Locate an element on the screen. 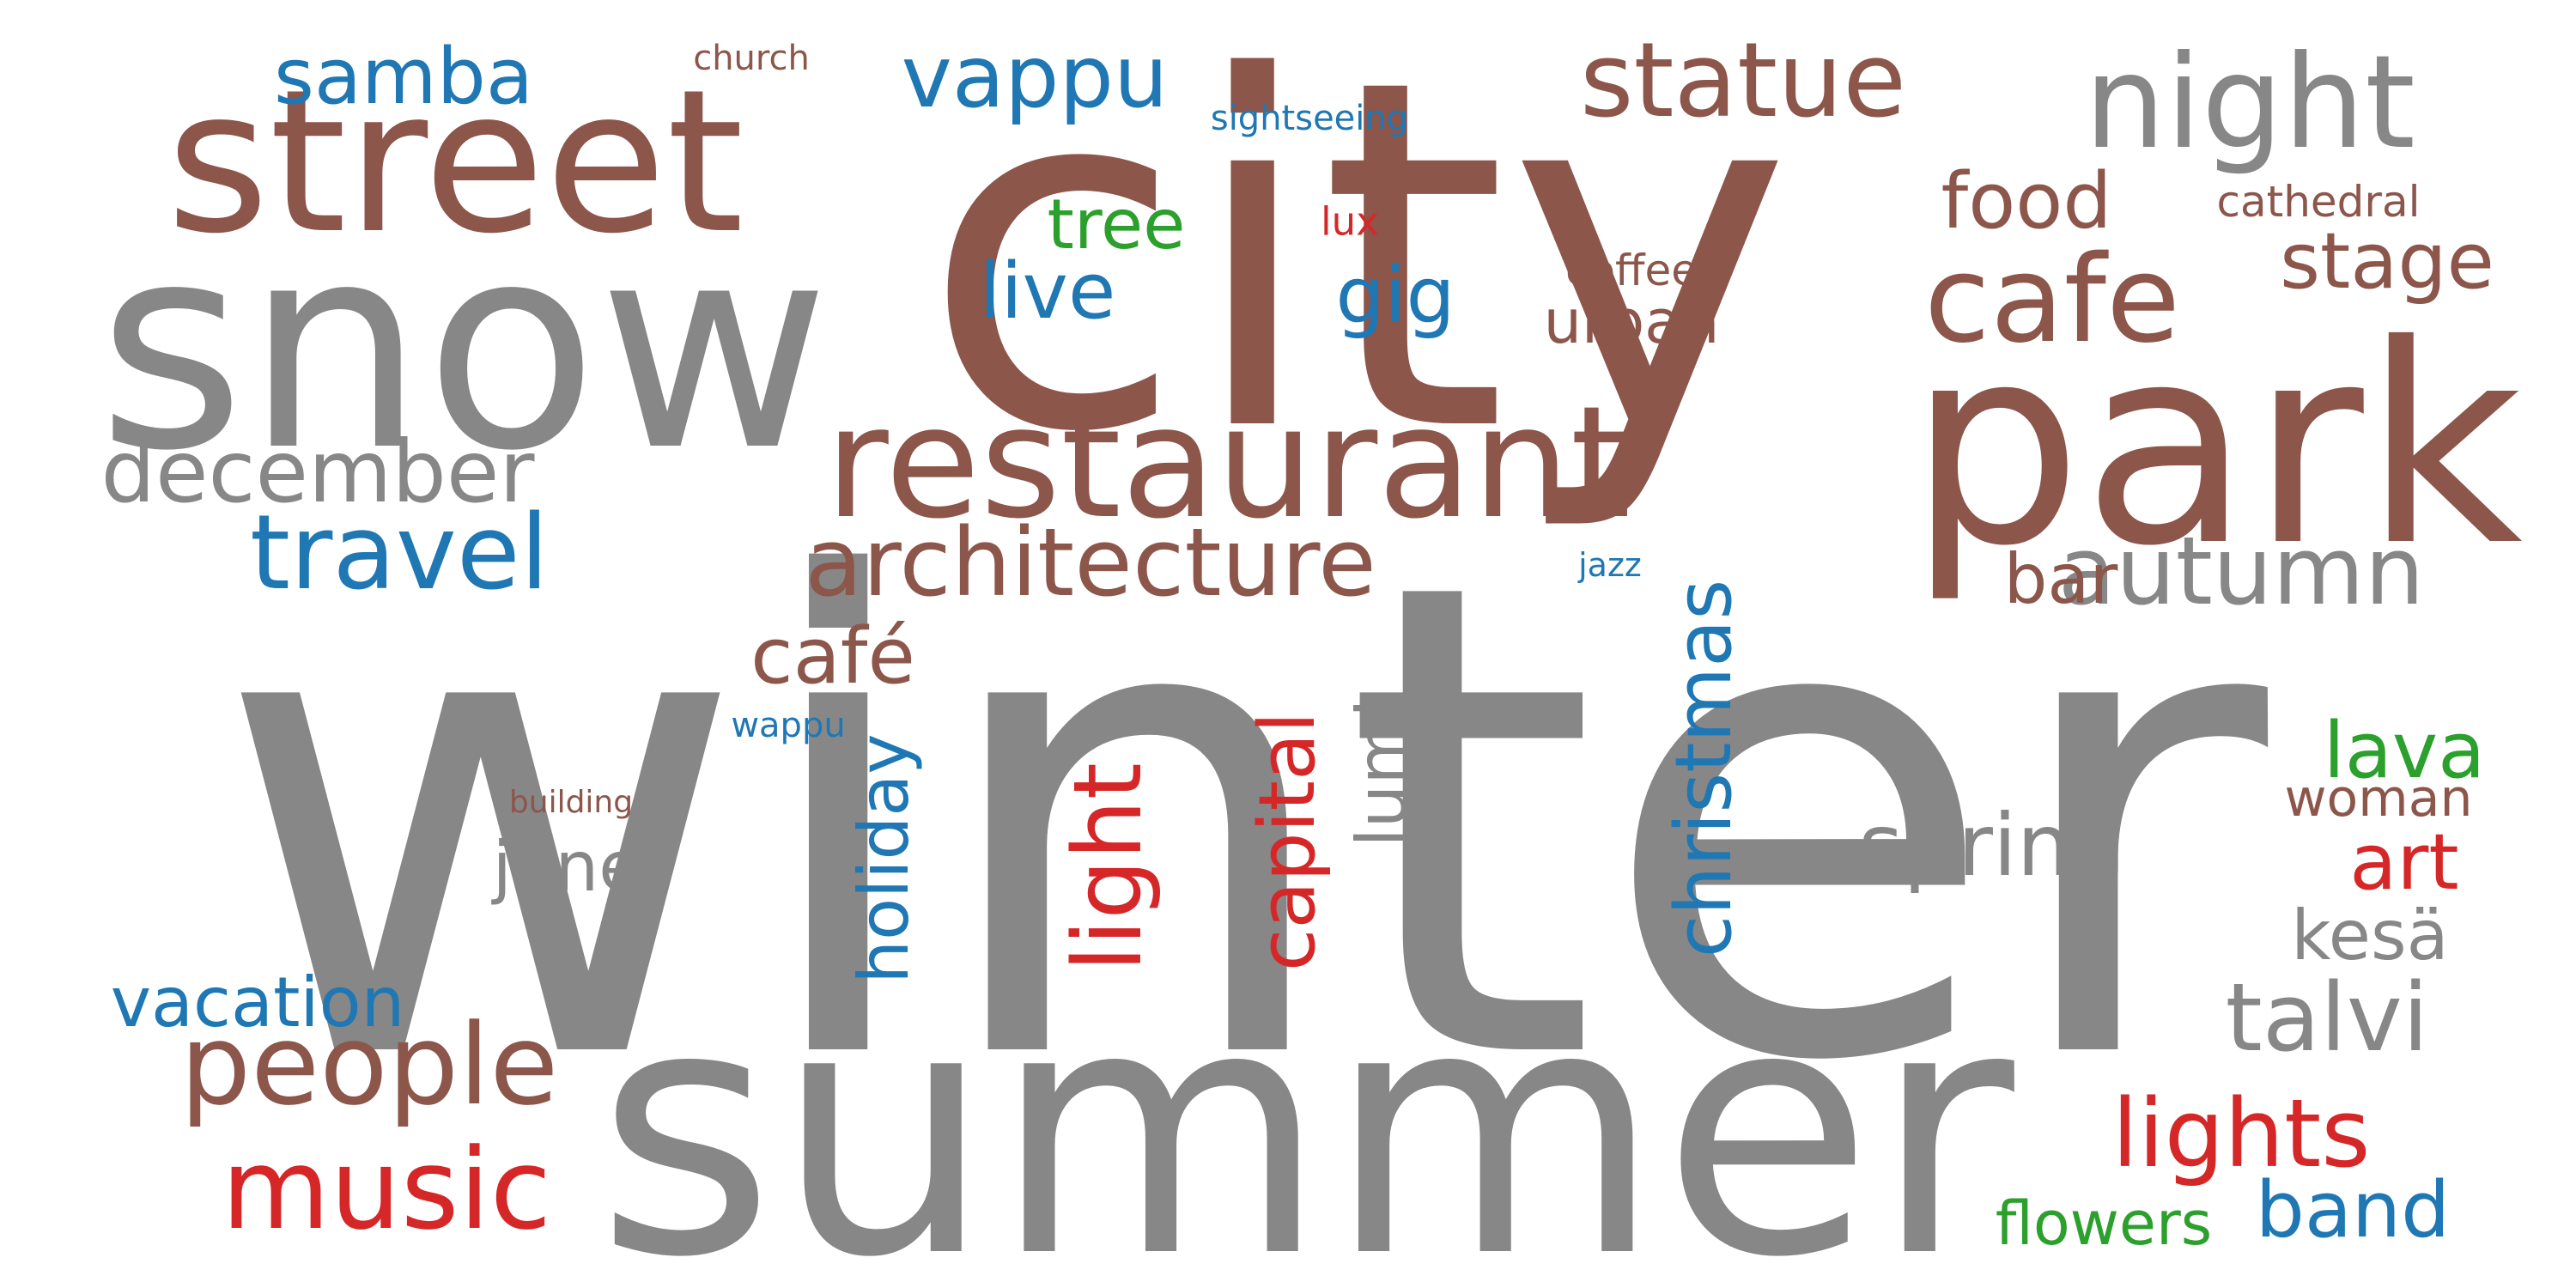 The image size is (2576, 1288). word-travel: travel is located at coordinates (399, 554).